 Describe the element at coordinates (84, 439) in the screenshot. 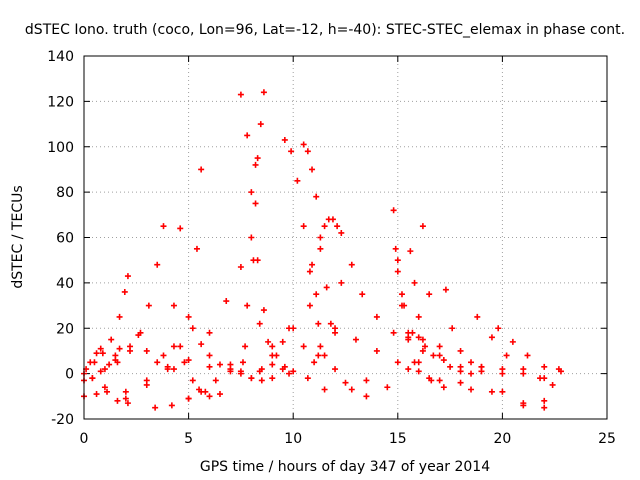

I see `x-tick-label: 0` at that location.